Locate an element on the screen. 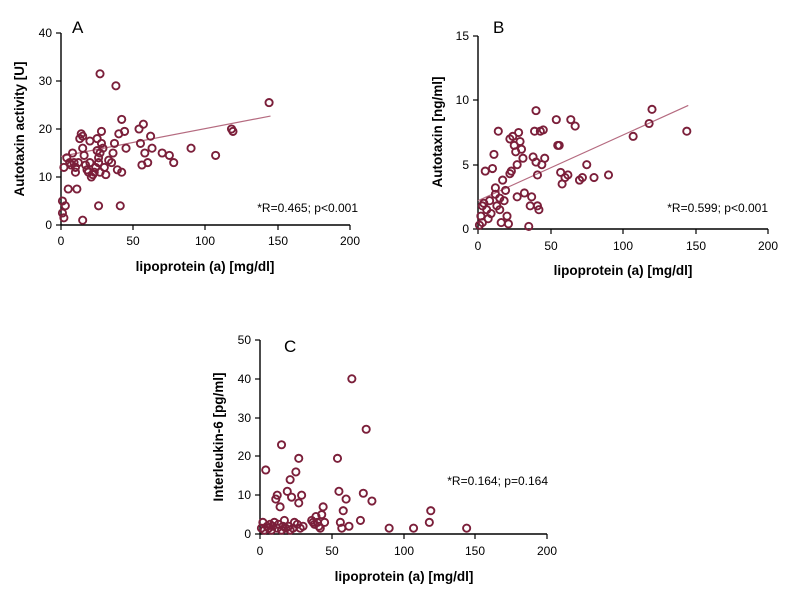  panel-letter: C is located at coordinates (290, 346).